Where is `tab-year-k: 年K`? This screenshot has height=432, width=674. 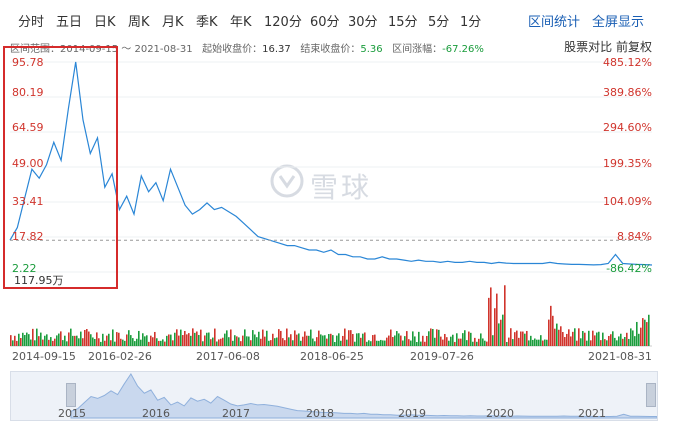 tab-year-k: 年K is located at coordinates (241, 22).